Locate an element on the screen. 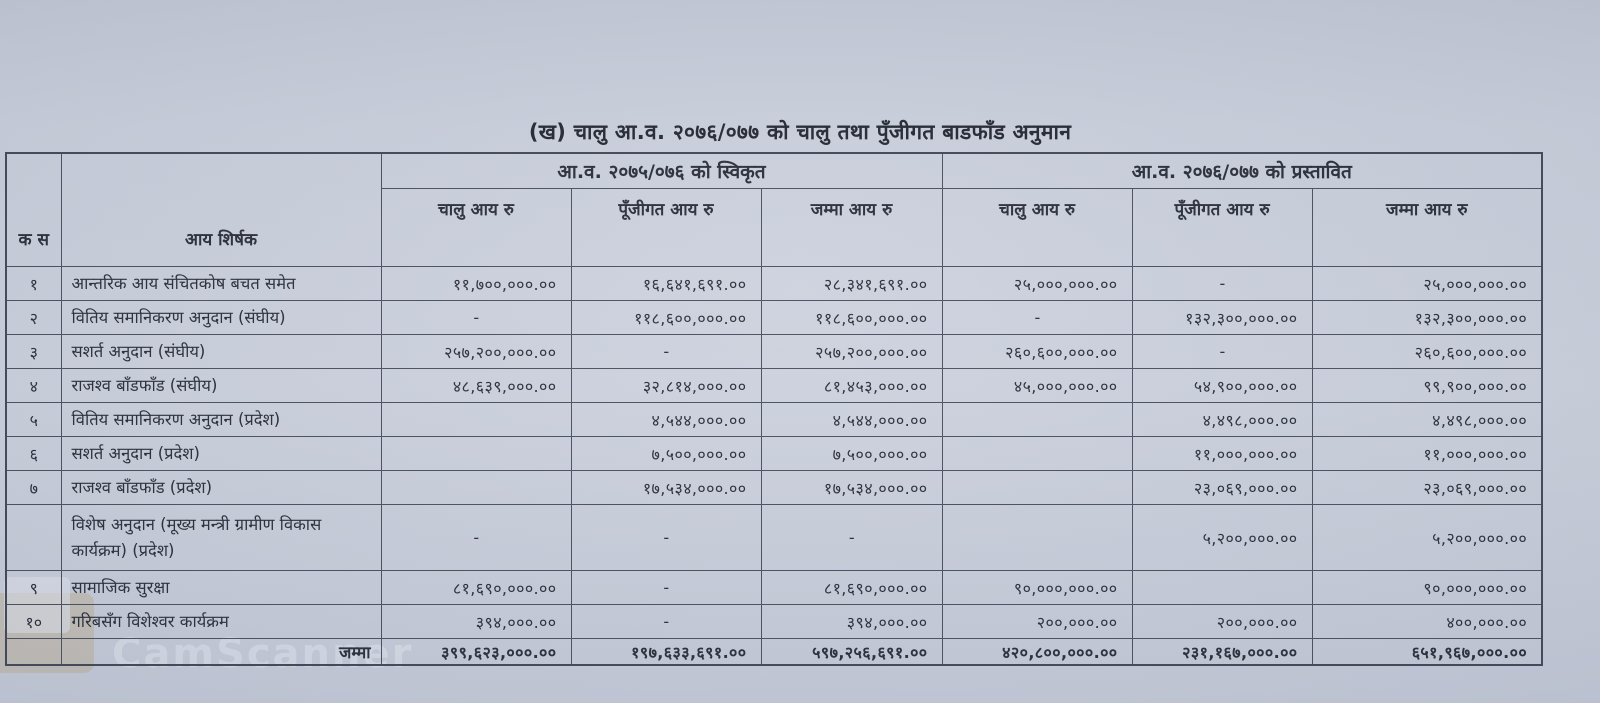  amount-cell: १७,५३४,०००.०० is located at coordinates (851, 487).